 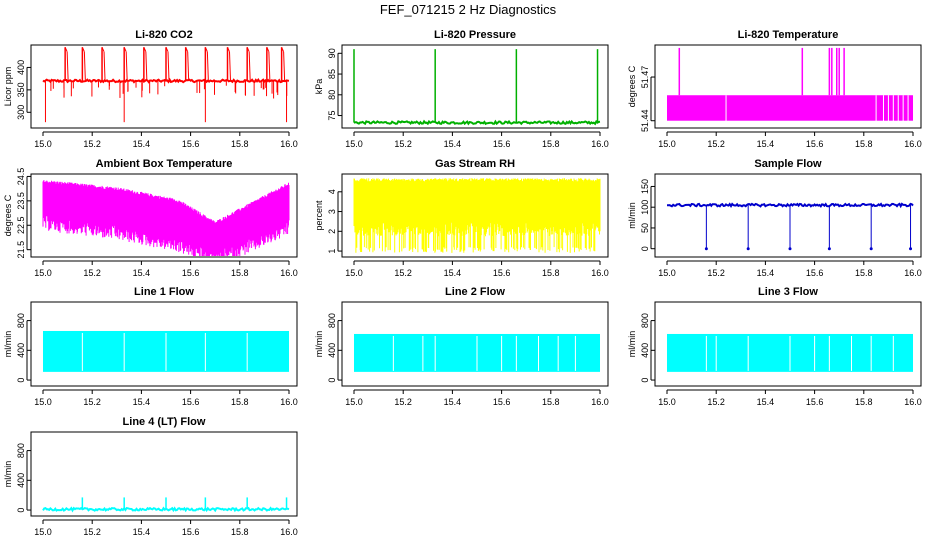 What do you see at coordinates (468, 9) in the screenshot?
I see `page-title: FEF_071215 2 Hz Diagnostics` at bounding box center [468, 9].